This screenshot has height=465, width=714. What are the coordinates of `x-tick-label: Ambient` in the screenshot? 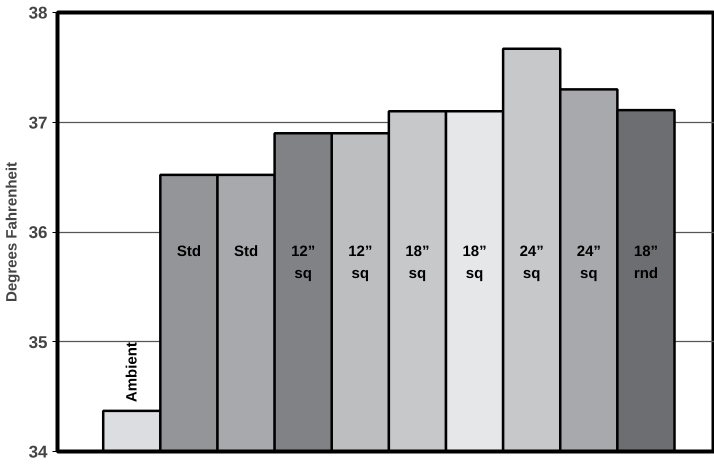 It's located at (131, 372).